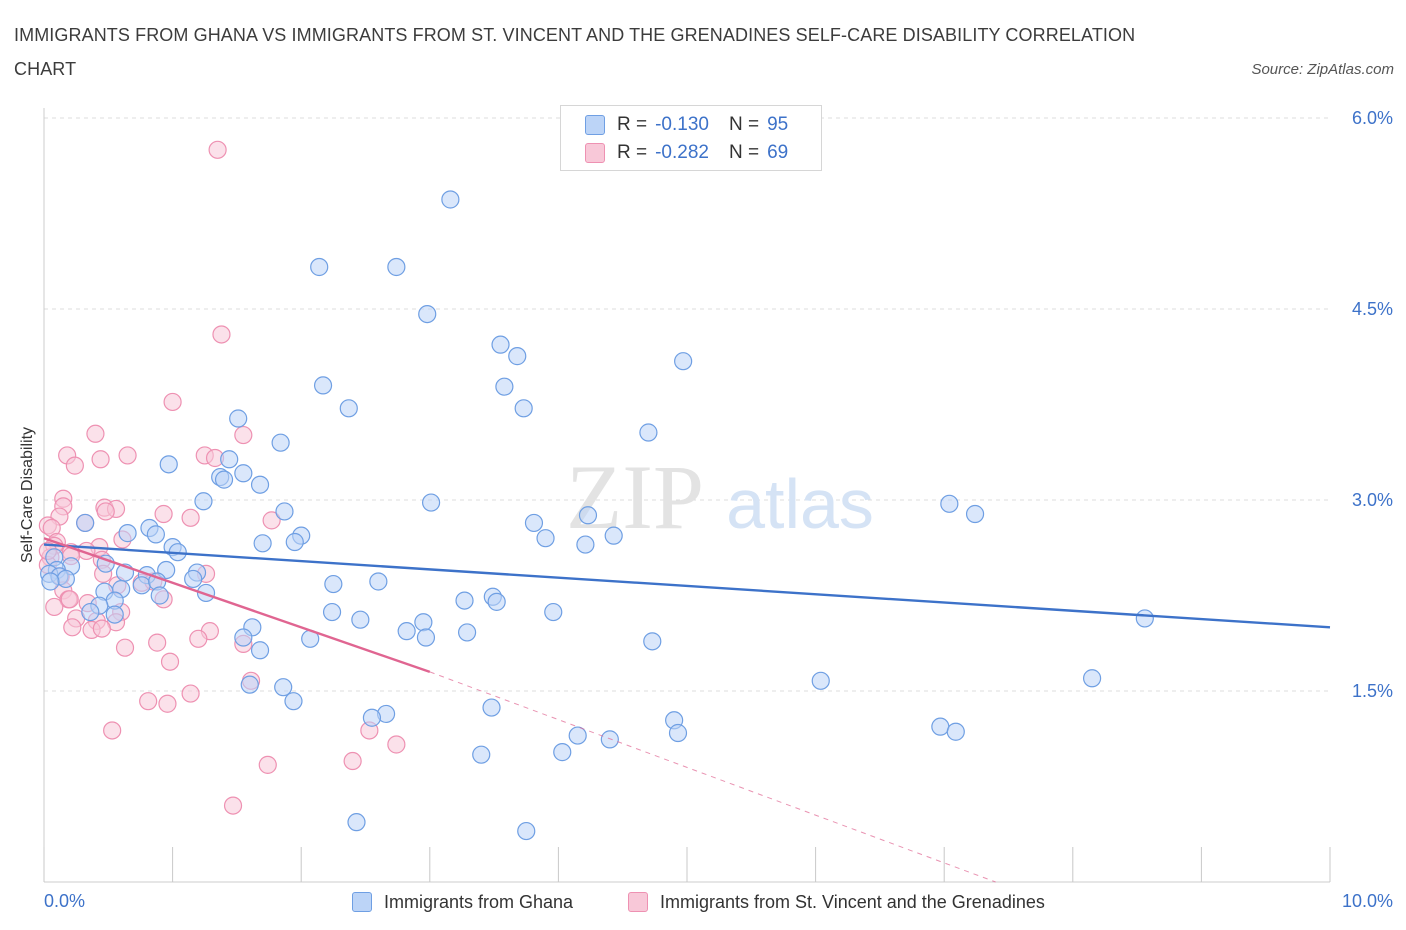  Describe the element at coordinates (595, 153) in the screenshot. I see `svg-swatch` at that location.